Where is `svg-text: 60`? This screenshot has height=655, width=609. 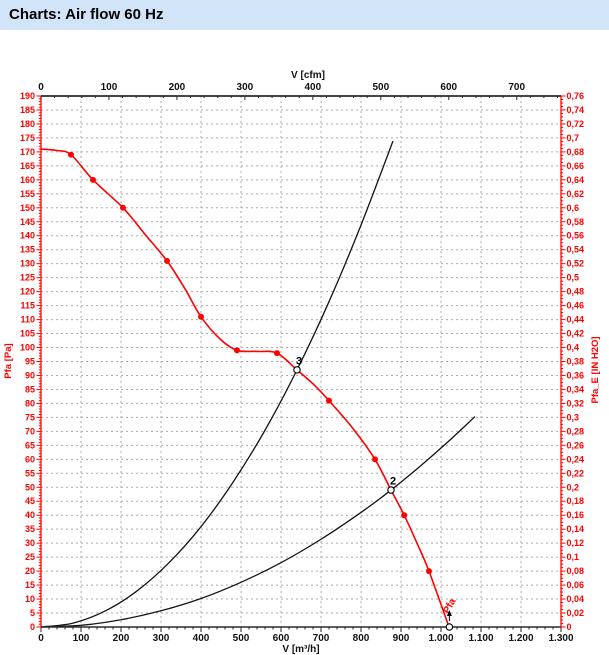
svg-text: 60 is located at coordinates (30, 459).